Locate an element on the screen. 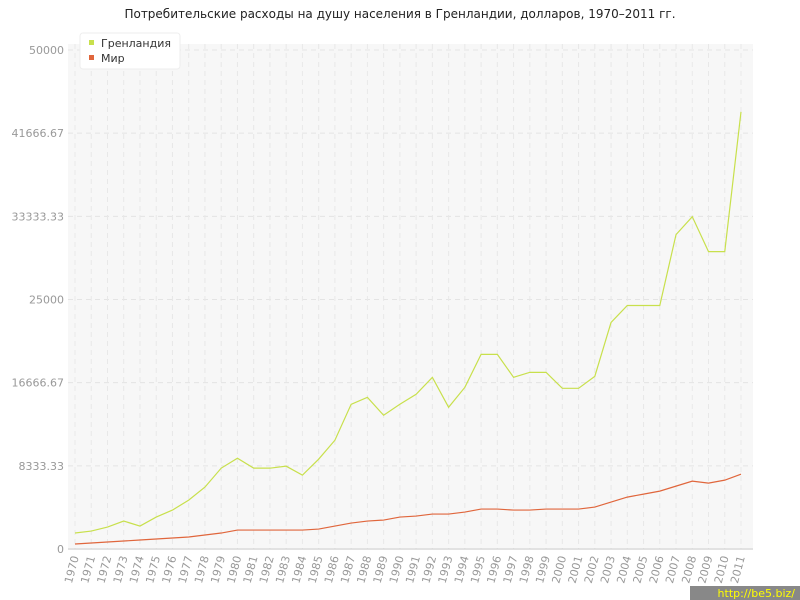  y-tick-label: 41666.67 is located at coordinates (38, 133).